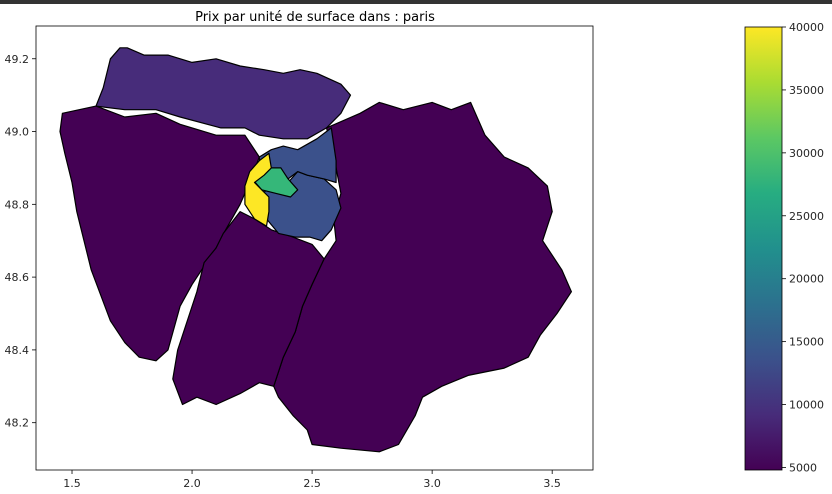 The width and height of the screenshot is (832, 494). What do you see at coordinates (806, 216) in the screenshot?
I see `colorbar-tick-label: 25000` at bounding box center [806, 216].